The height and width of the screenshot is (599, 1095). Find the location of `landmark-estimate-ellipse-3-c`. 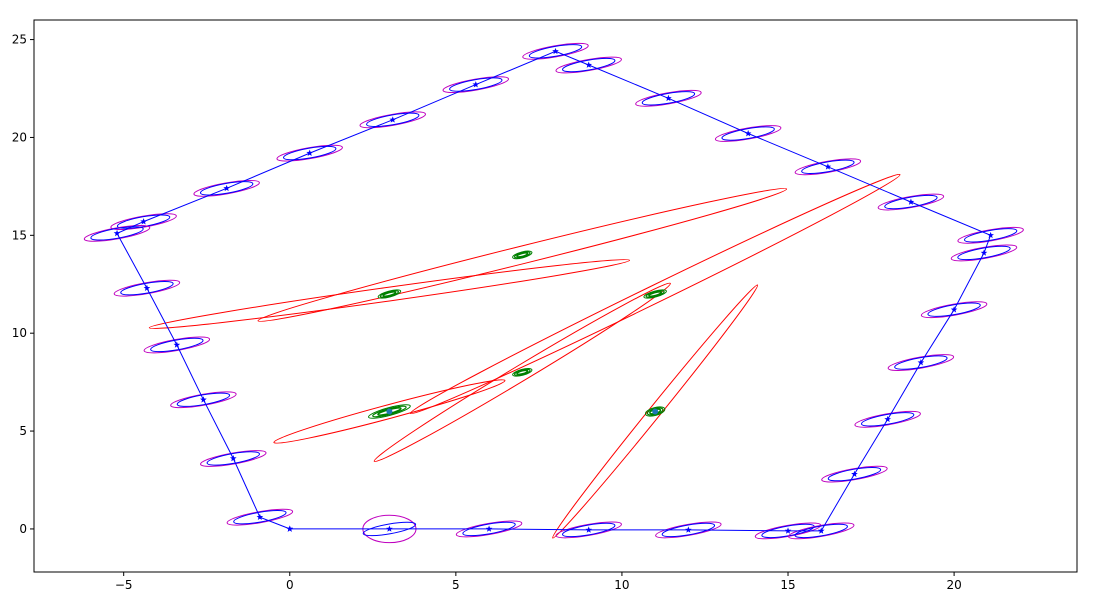

landmark-estimate-ellipse-3-c is located at coordinates (389, 294).